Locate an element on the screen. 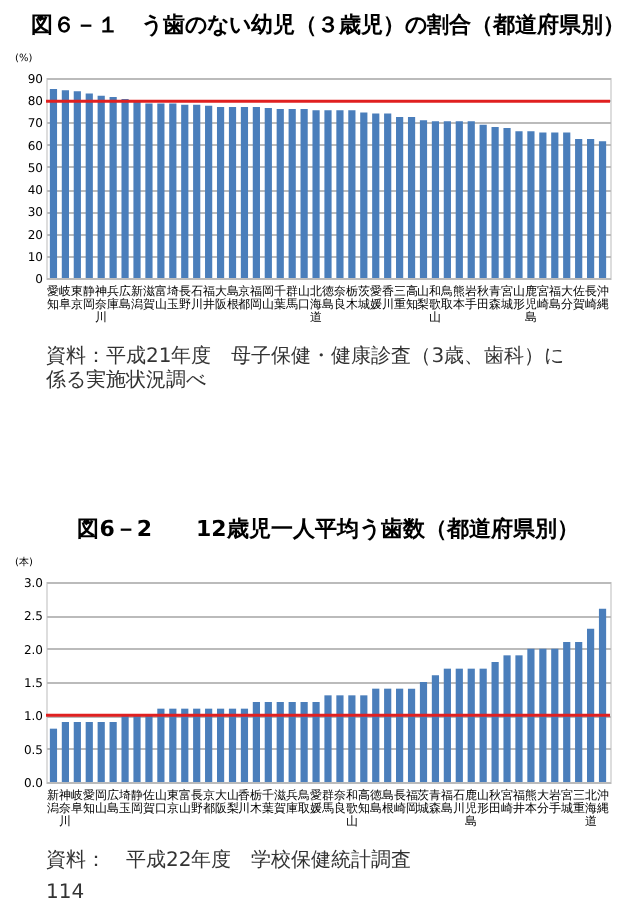 This screenshot has width=640, height=906. text: 資料： 平成22年度 学校保健統計調査 is located at coordinates (229, 860).